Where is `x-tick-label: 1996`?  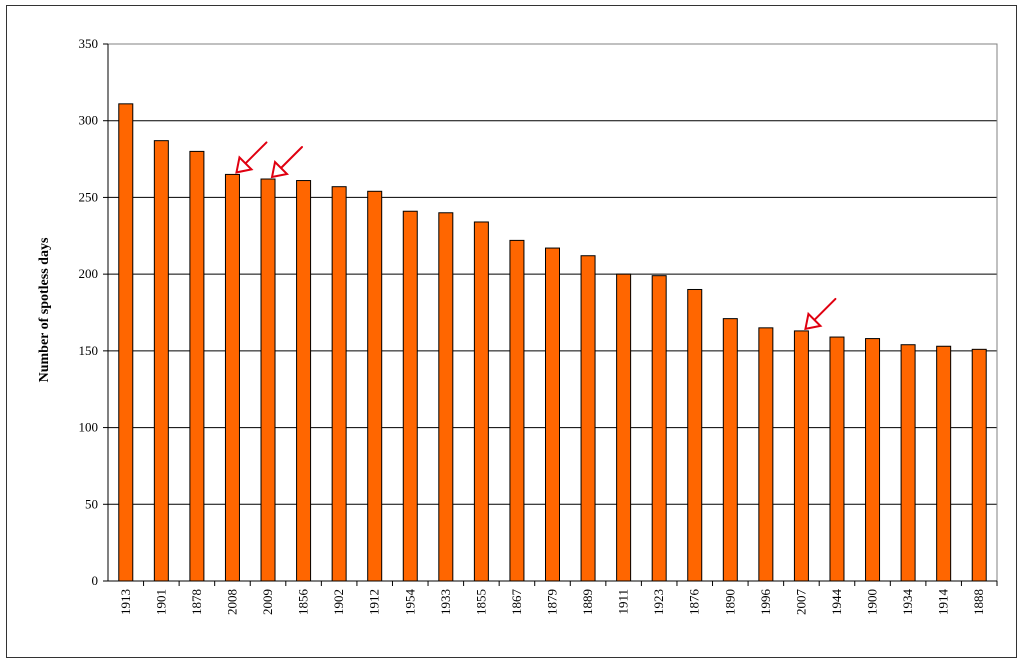 x-tick-label: 1996 is located at coordinates (765, 602).